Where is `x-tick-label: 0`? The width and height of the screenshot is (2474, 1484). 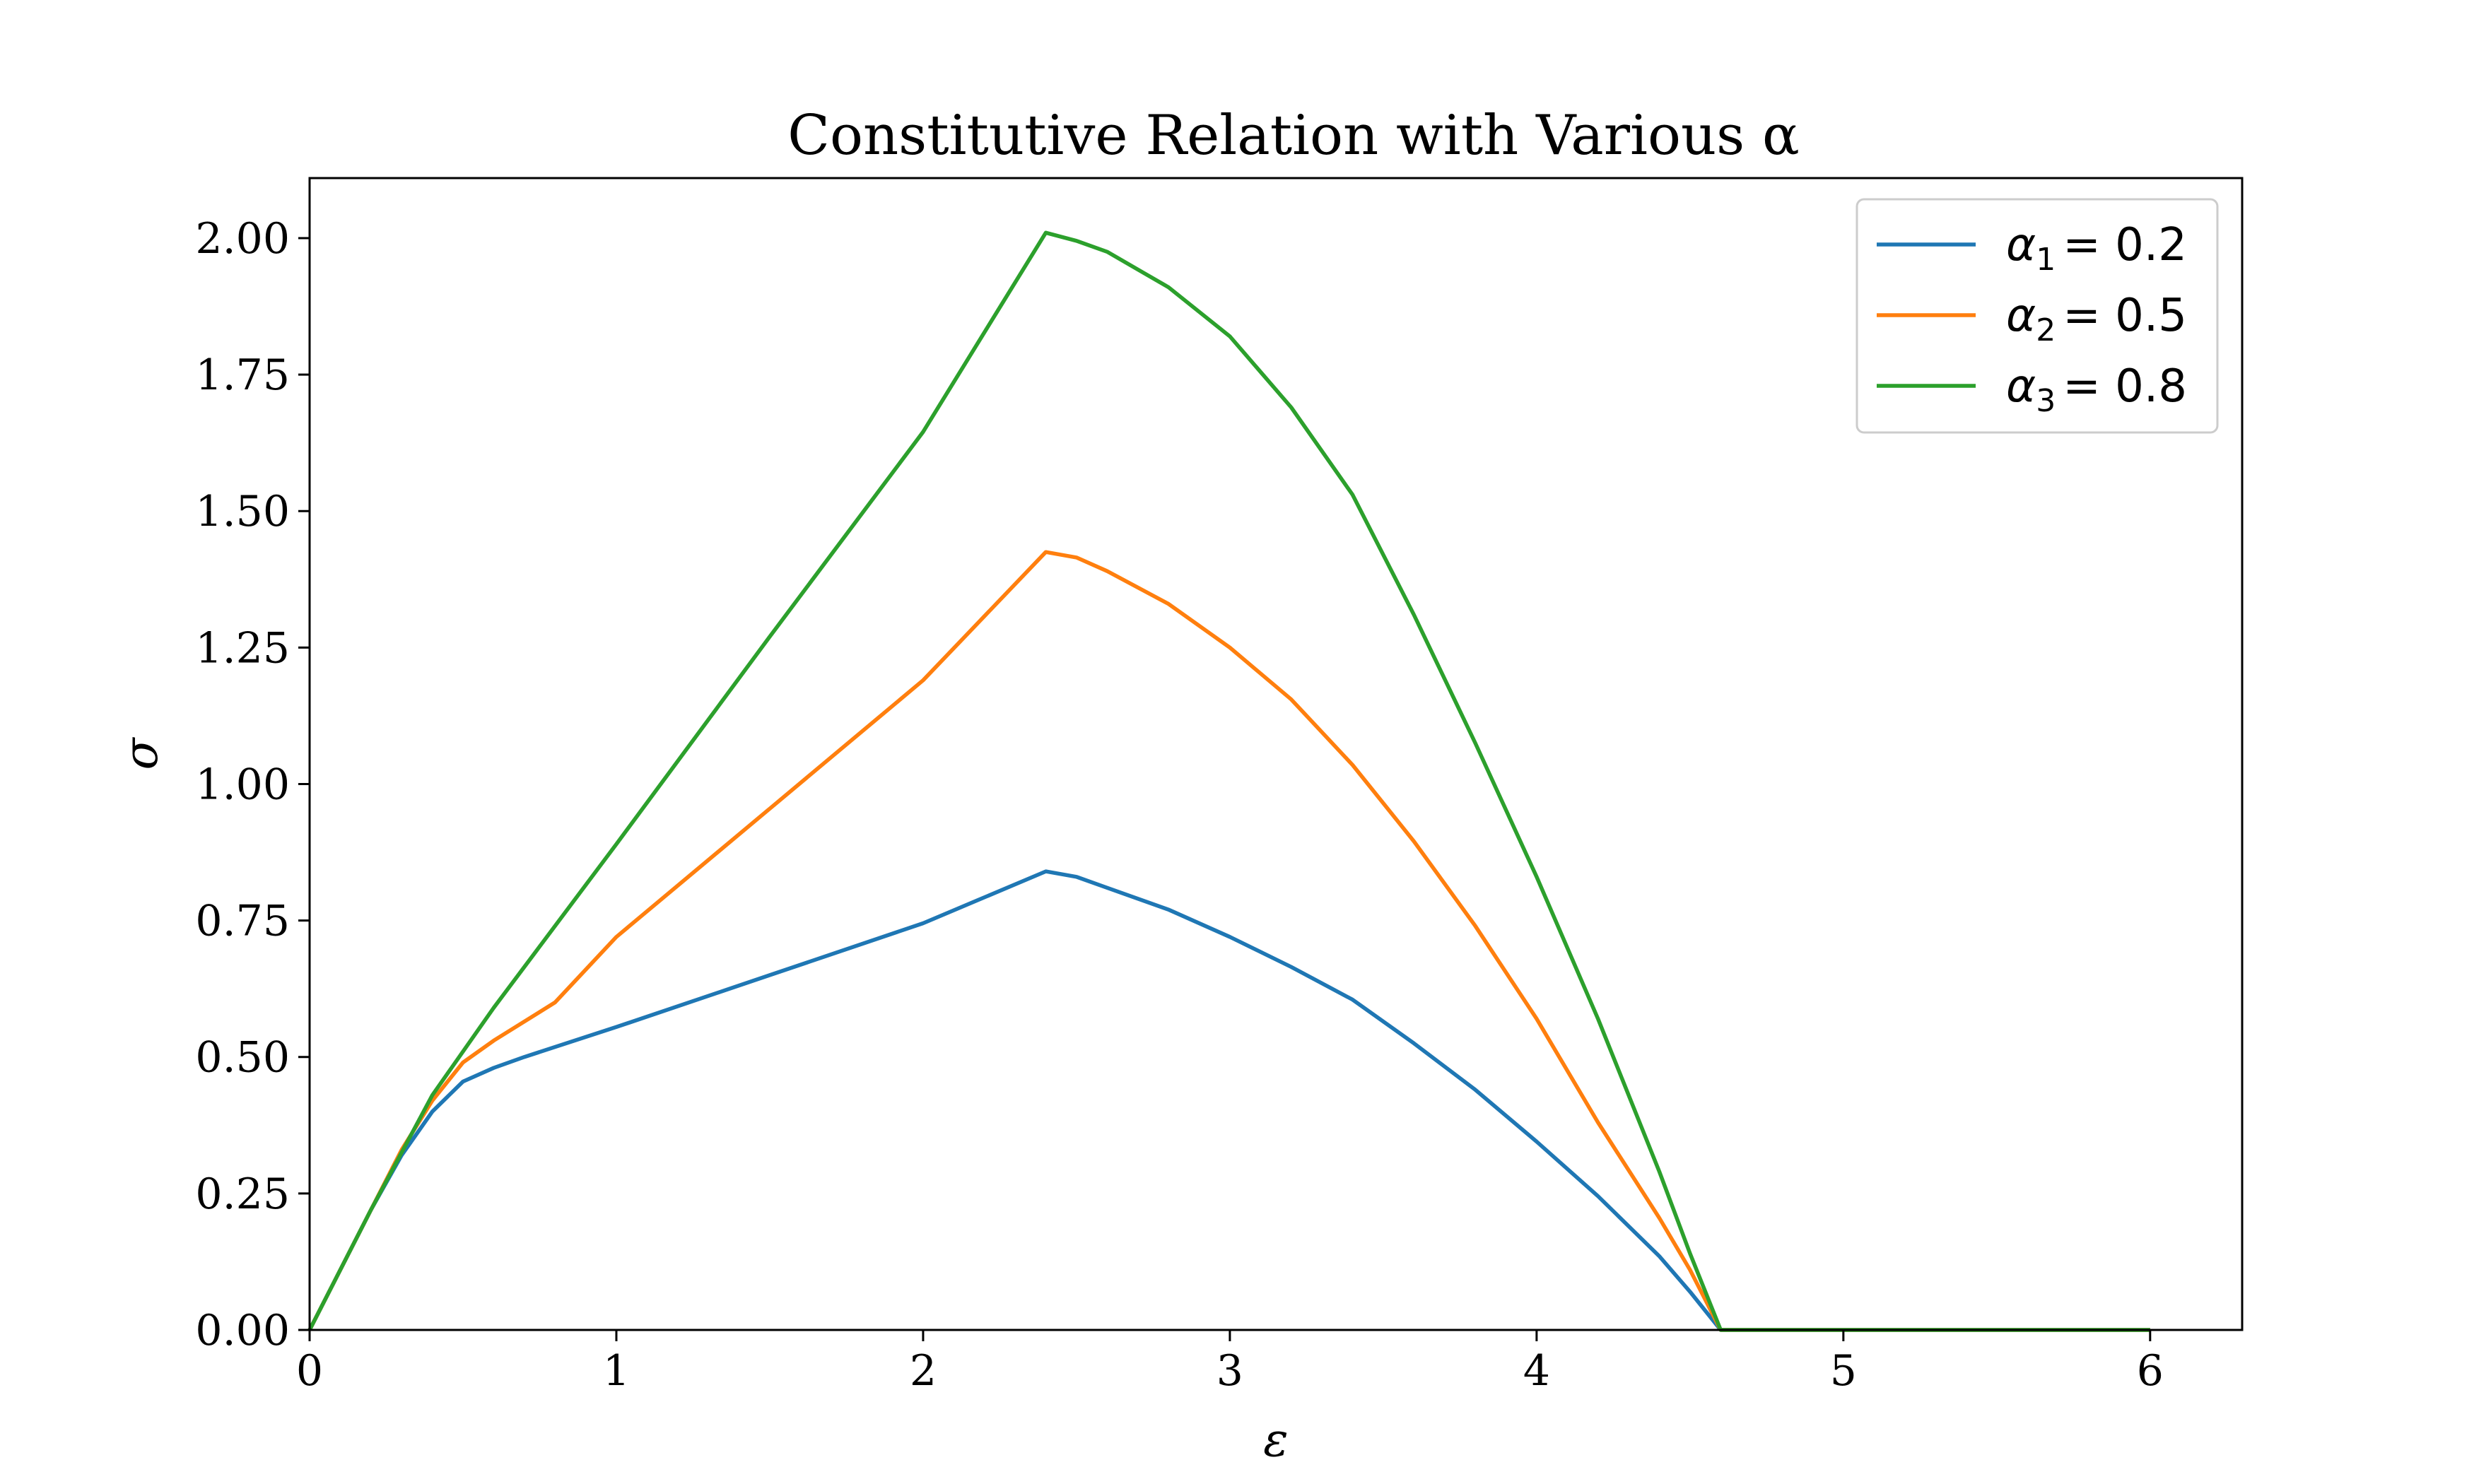
x-tick-label: 0 is located at coordinates (309, 1371).